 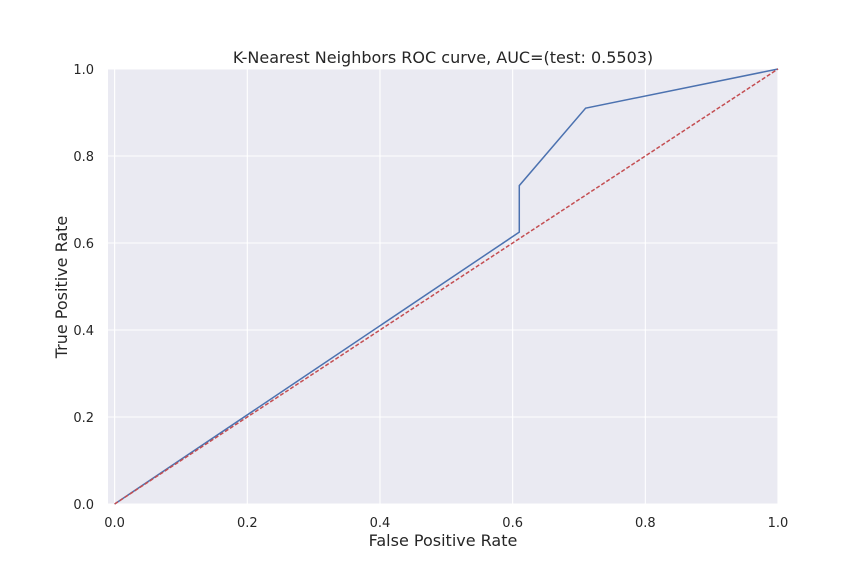 I want to click on y-tick-label: 0.0, so click(x=83, y=505).